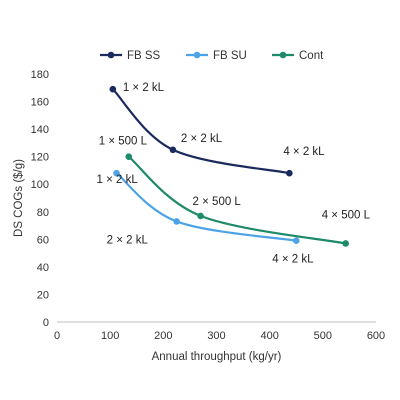 The image size is (400, 400). Describe the element at coordinates (40, 75) in the screenshot. I see `y-tick-label: 180` at that location.